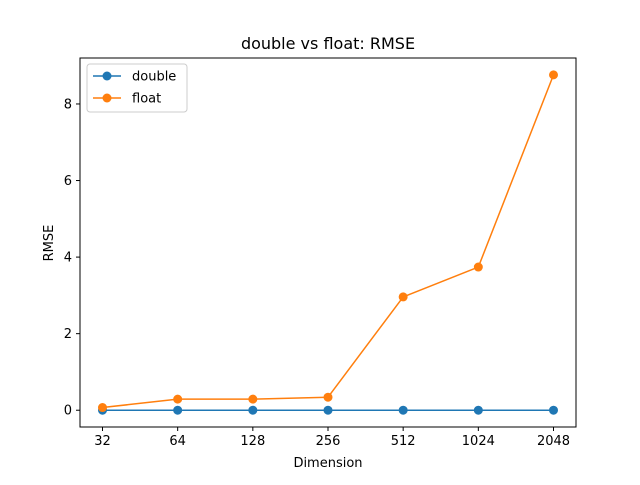 This screenshot has width=640, height=485. Describe the element at coordinates (146, 99) in the screenshot. I see `legend-label-float: float` at that location.